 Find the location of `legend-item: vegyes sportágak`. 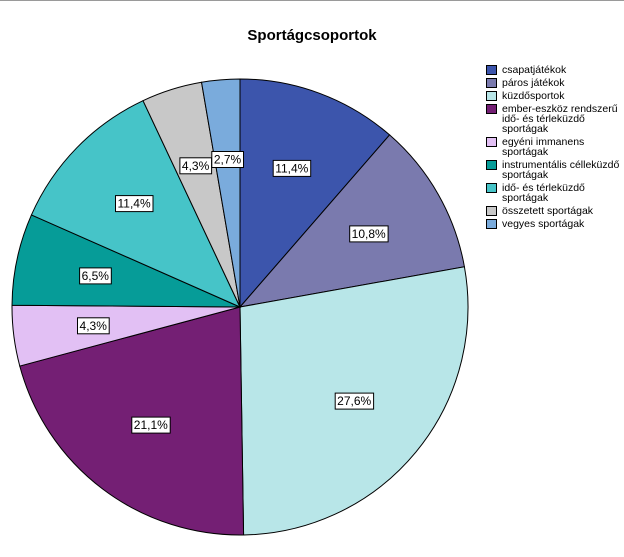

legend-item: vegyes sportágak is located at coordinates (552, 224).